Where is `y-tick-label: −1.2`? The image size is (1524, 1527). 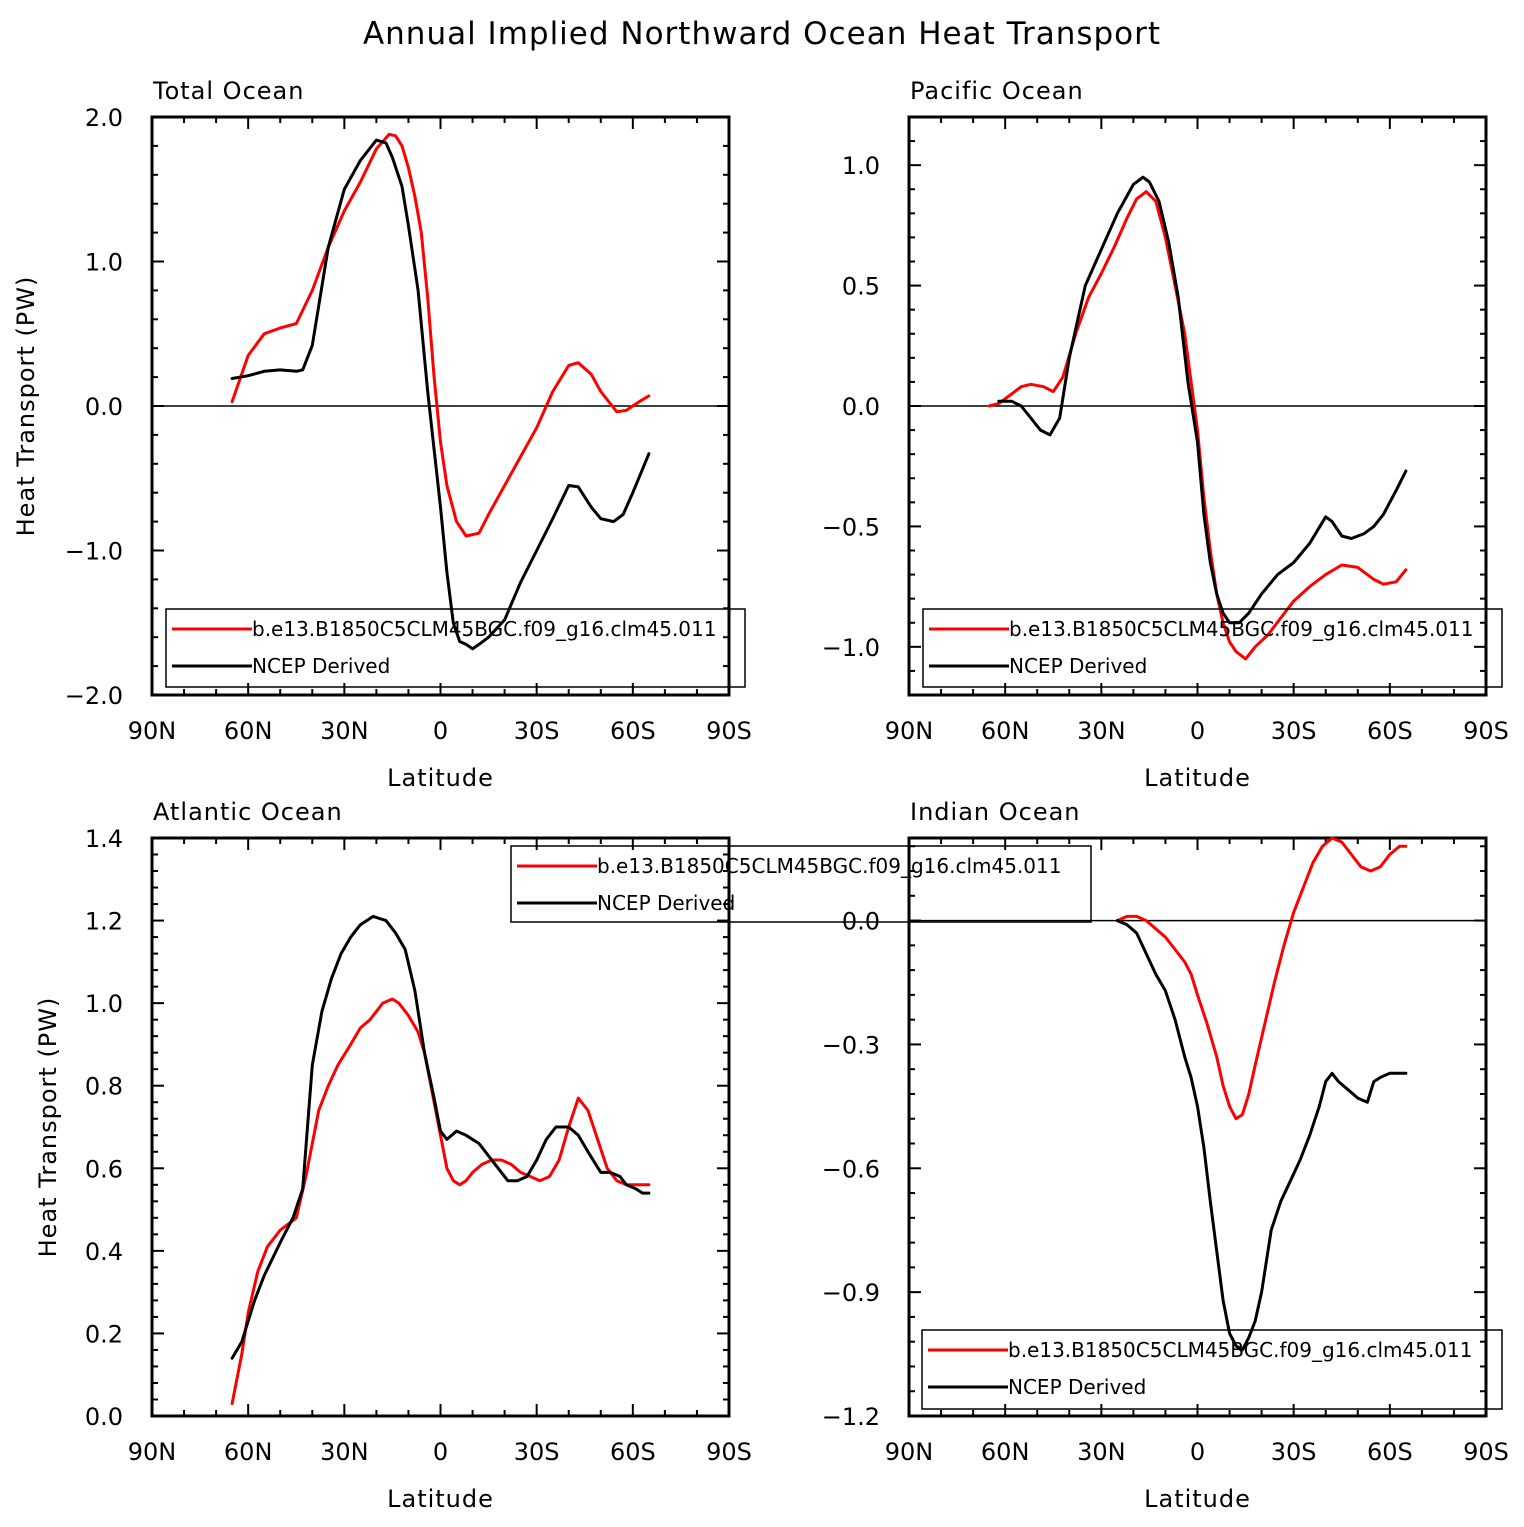 y-tick-label: −1.2 is located at coordinates (851, 1417).